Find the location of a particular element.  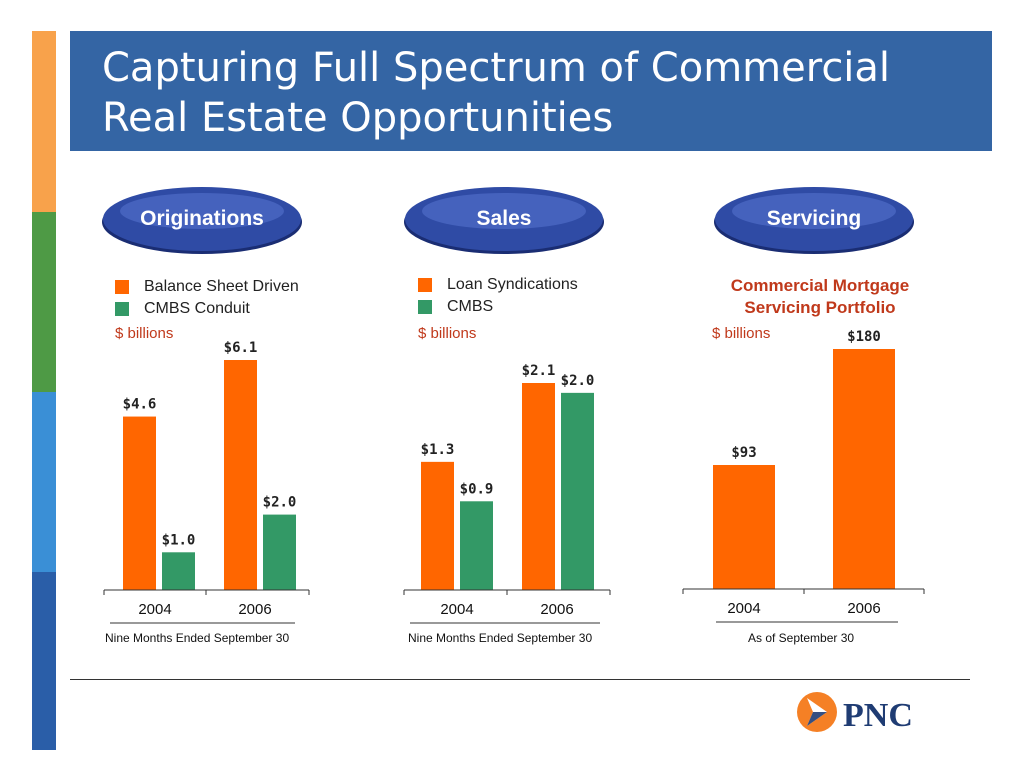

pnc-logo: PNC is located at coordinates (867, 713).